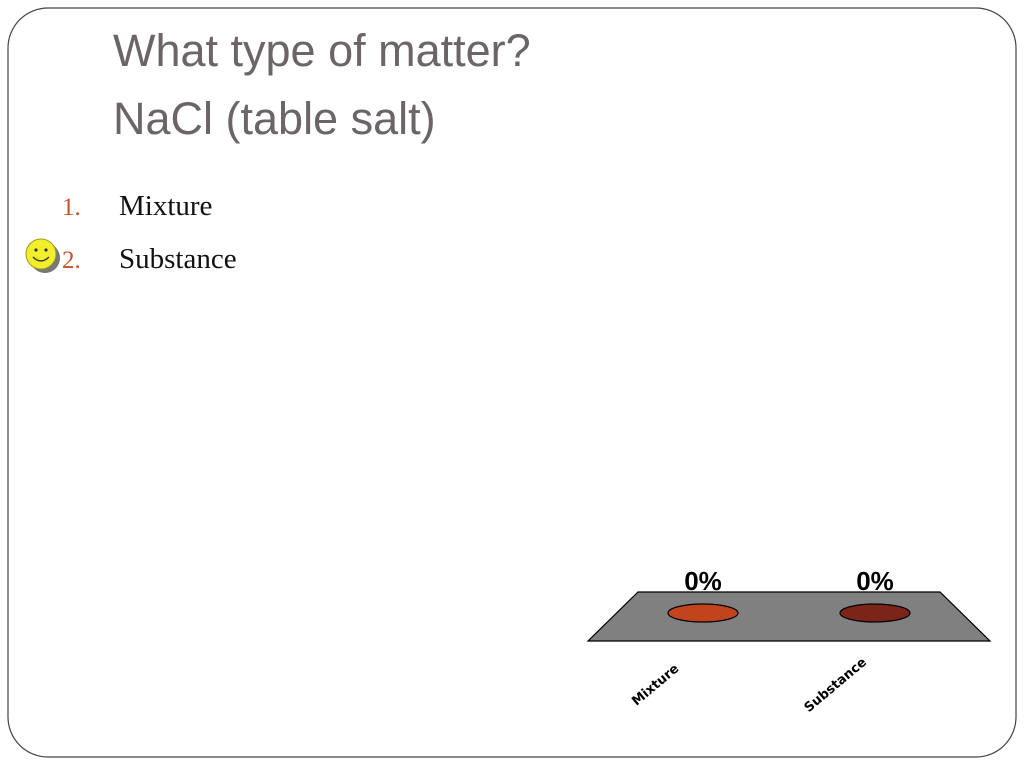 The image size is (1024, 768). What do you see at coordinates (71, 260) in the screenshot?
I see `list-number: 2.` at bounding box center [71, 260].